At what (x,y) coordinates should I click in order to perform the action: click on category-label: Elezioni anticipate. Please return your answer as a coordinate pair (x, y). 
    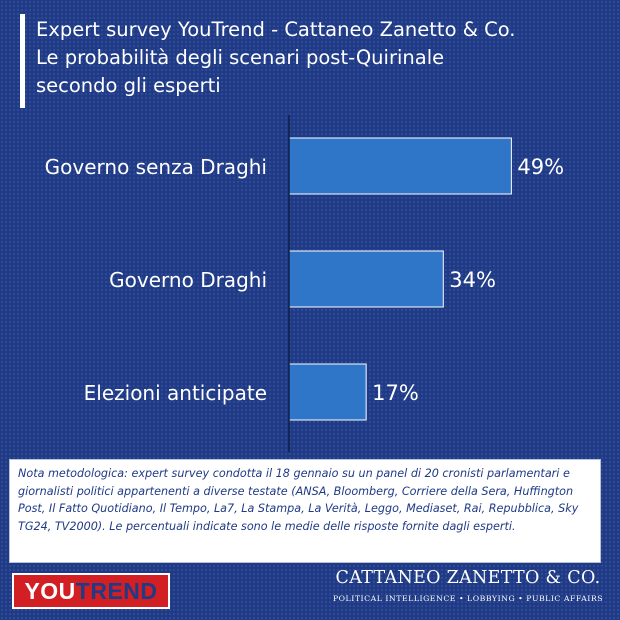
    Looking at the image, I should click on (175, 393).